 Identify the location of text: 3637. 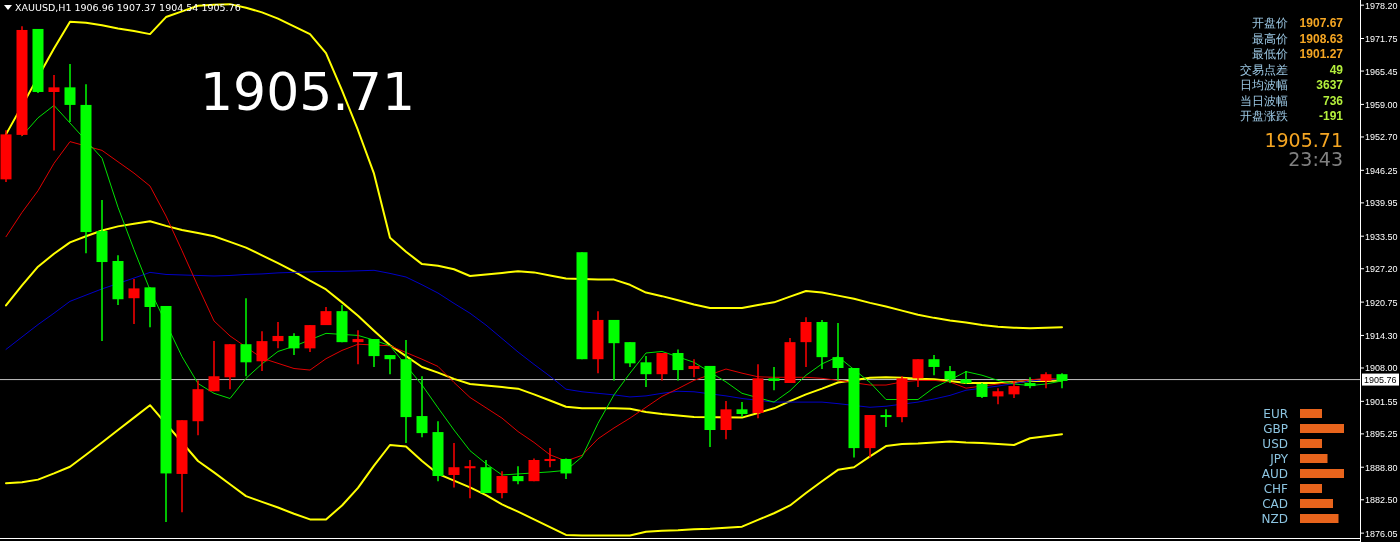
(1330, 85).